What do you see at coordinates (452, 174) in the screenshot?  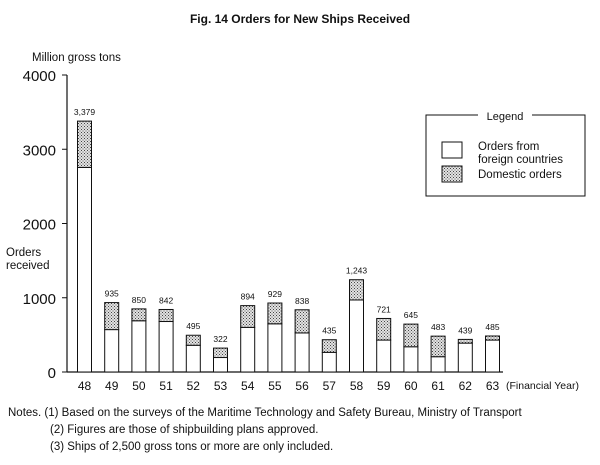 I see `legend-swatch-domestic` at bounding box center [452, 174].